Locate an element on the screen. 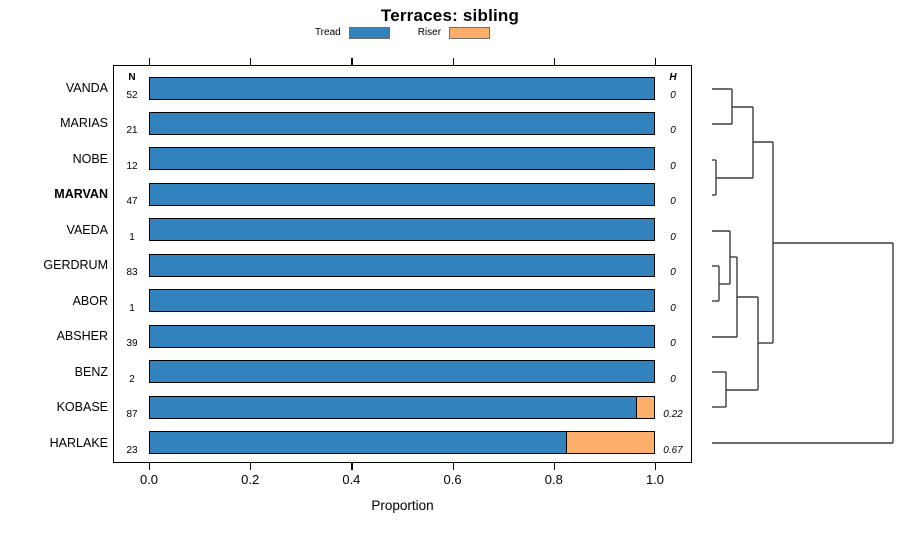 The height and width of the screenshot is (540, 900). axis-tick-label: 0.0 is located at coordinates (149, 479).